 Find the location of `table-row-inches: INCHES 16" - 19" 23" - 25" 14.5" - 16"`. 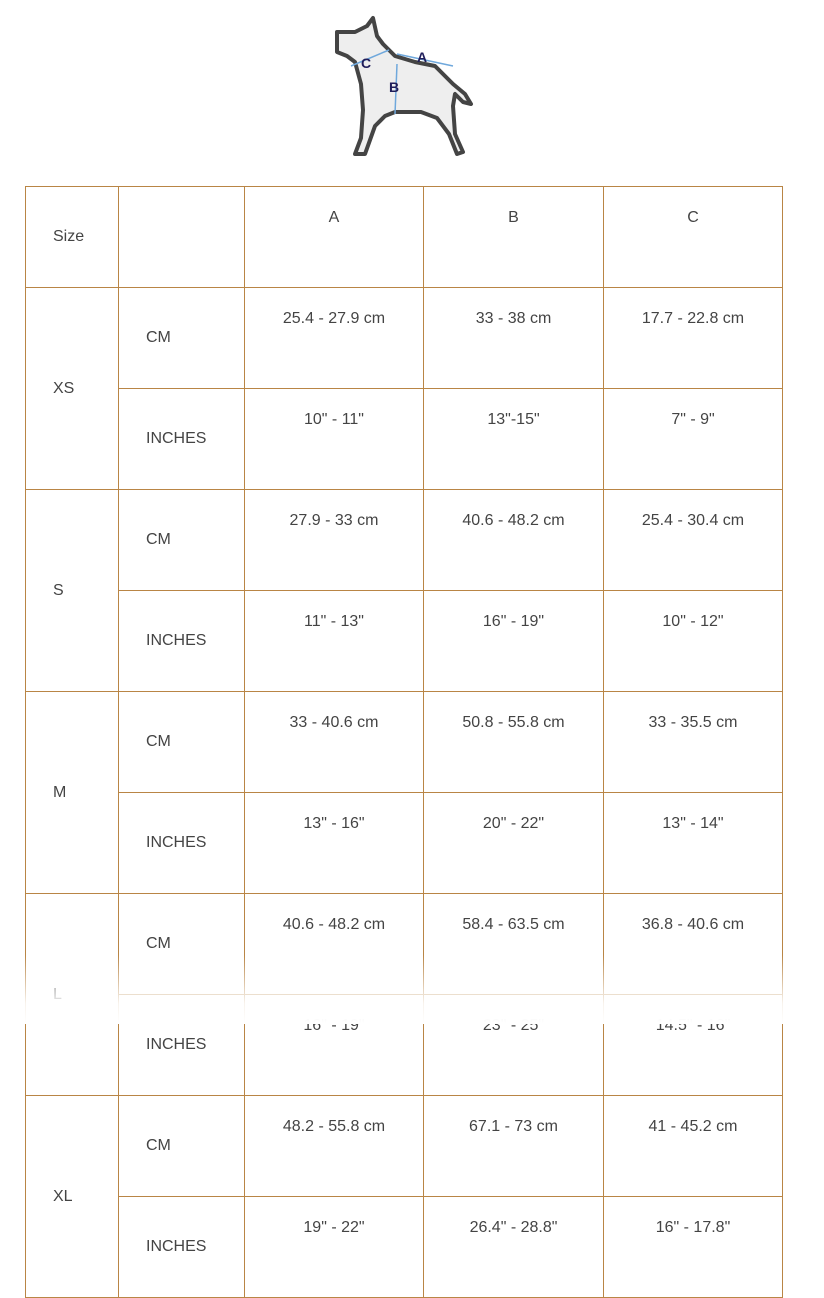

table-row-inches: INCHES 16" - 19" 23" - 25" 14.5" - 16" is located at coordinates (404, 1045).